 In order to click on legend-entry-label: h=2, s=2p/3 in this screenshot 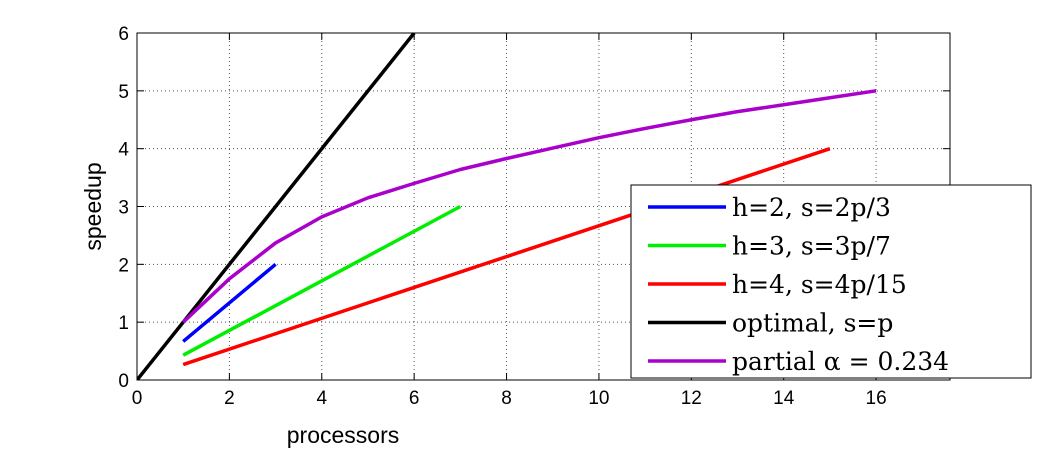, I will do `click(811, 207)`.